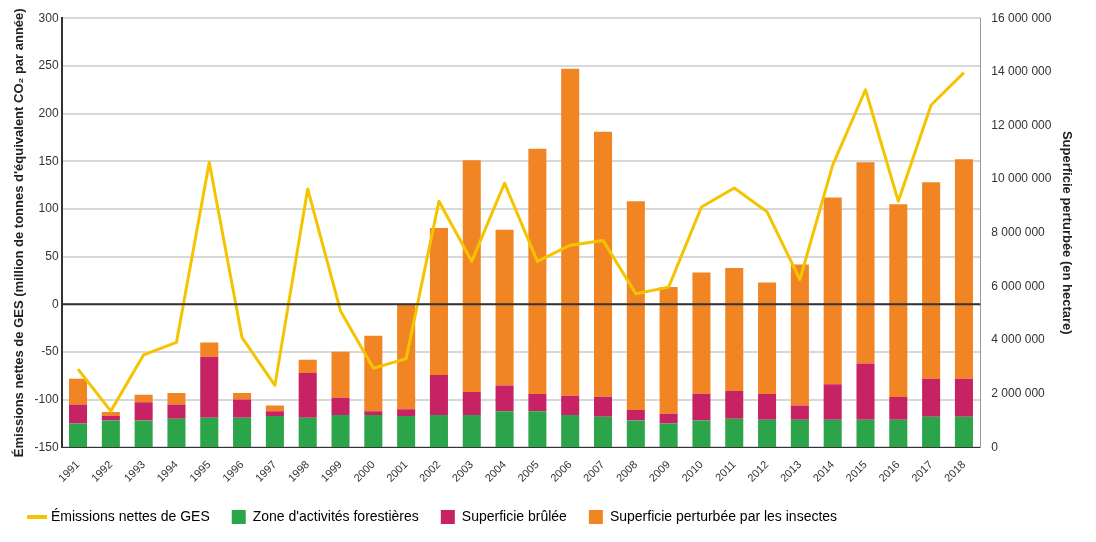 This screenshot has height=542, width=1096. Describe the element at coordinates (19, 233) in the screenshot. I see `y-axis-title: Émissions nettes de GES (million de tonnes d'équivalent CO₂ par année)` at that location.